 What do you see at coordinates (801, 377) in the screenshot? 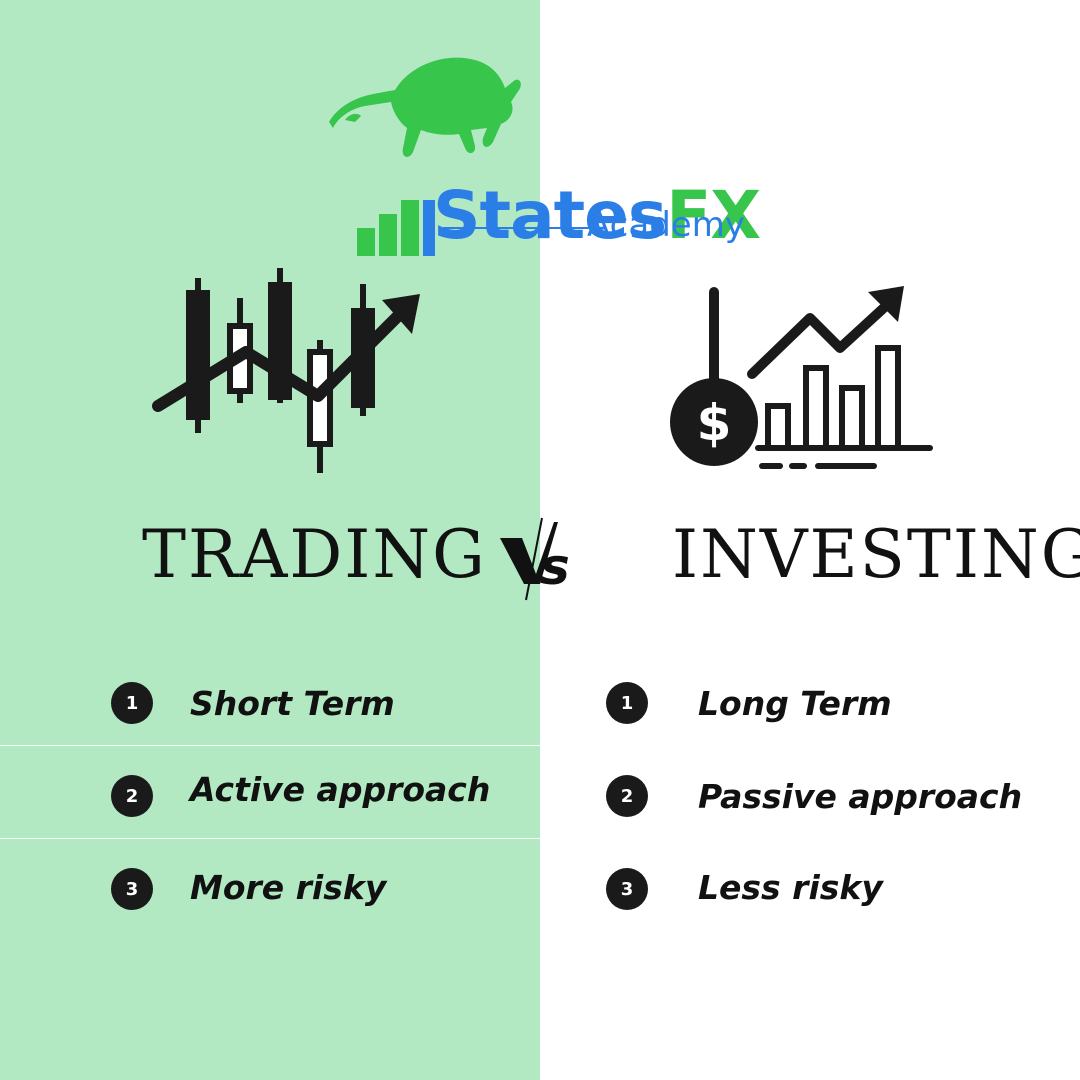
I see `investment-growth-icon: $` at bounding box center [801, 377].